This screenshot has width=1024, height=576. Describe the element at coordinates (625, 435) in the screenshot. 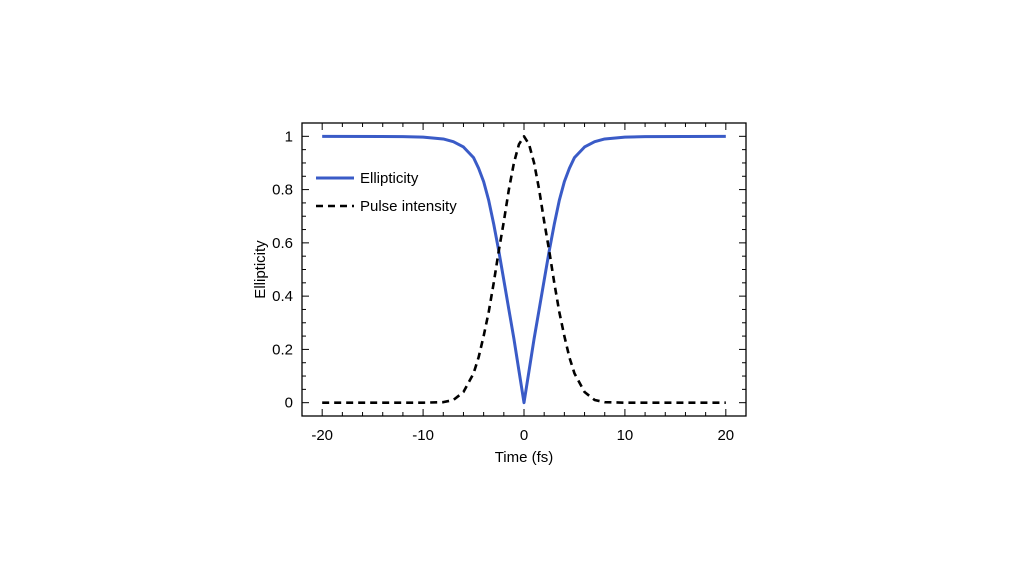

I see `x-tick-label: 10` at that location.